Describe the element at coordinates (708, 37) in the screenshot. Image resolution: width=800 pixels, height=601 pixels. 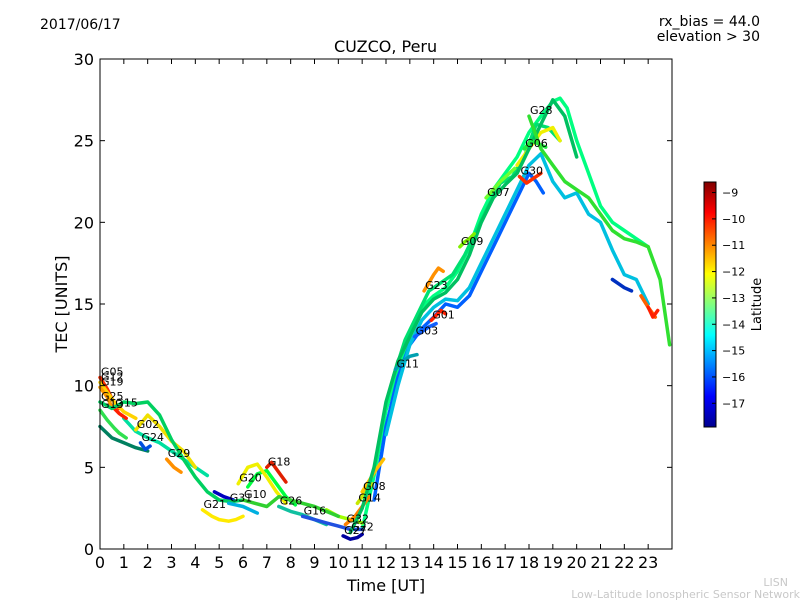
I see `elevation-label: elevation > 30` at that location.